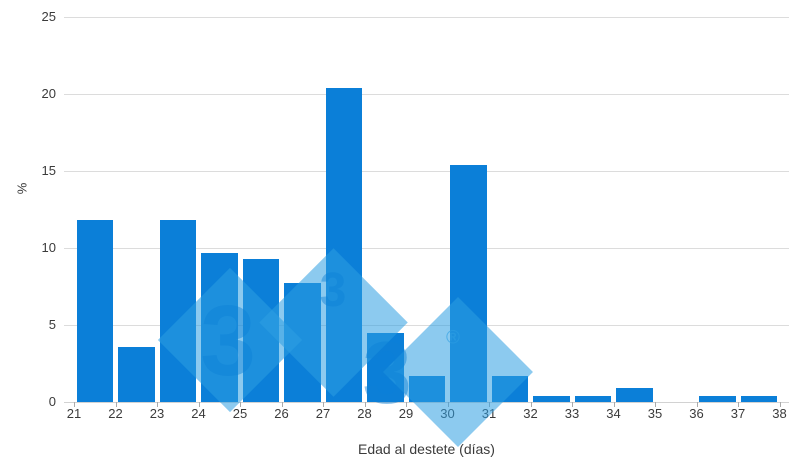 The image size is (795, 472). Describe the element at coordinates (323, 413) in the screenshot. I see `x-tick-label: 27` at that location.